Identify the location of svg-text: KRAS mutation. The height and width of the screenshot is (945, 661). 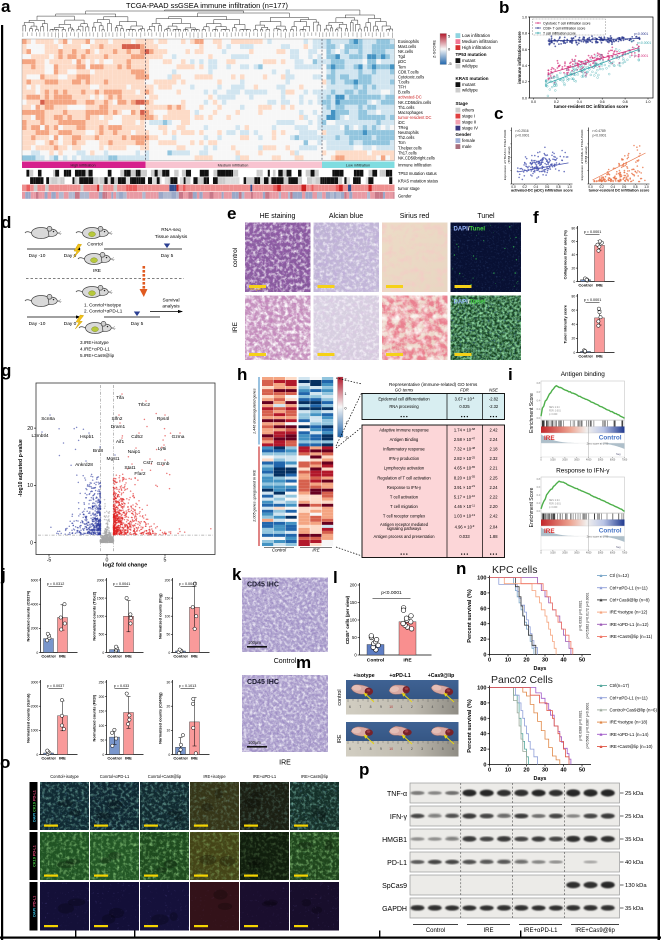
(472, 78).